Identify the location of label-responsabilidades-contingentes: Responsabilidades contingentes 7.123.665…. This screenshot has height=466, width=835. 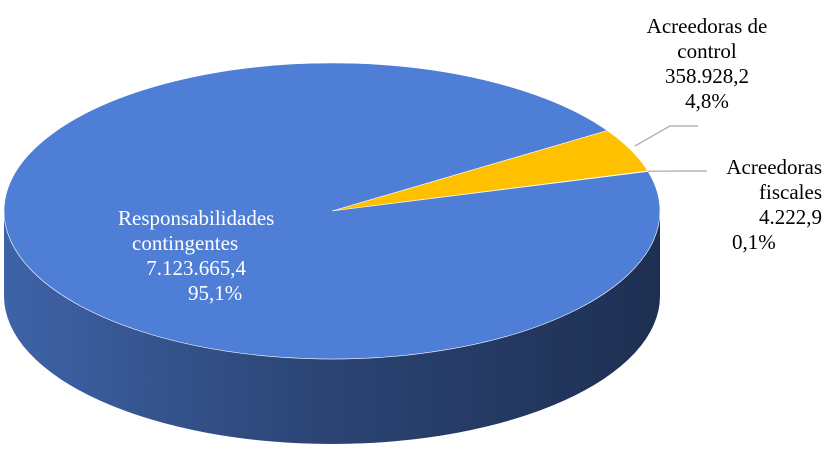
(196, 256).